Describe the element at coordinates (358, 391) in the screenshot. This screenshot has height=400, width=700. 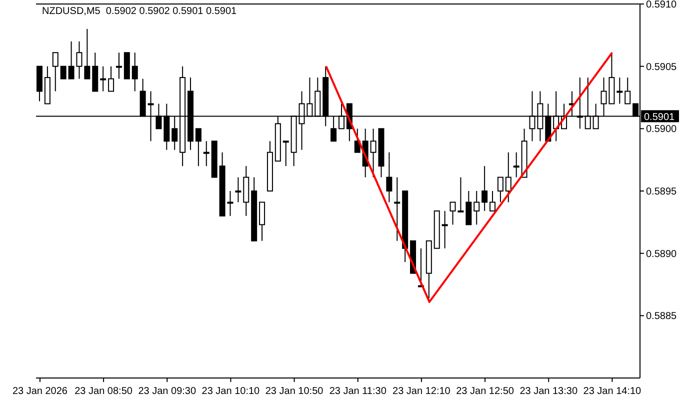
I see `x-tick-label: 23 Jan 11:30` at that location.